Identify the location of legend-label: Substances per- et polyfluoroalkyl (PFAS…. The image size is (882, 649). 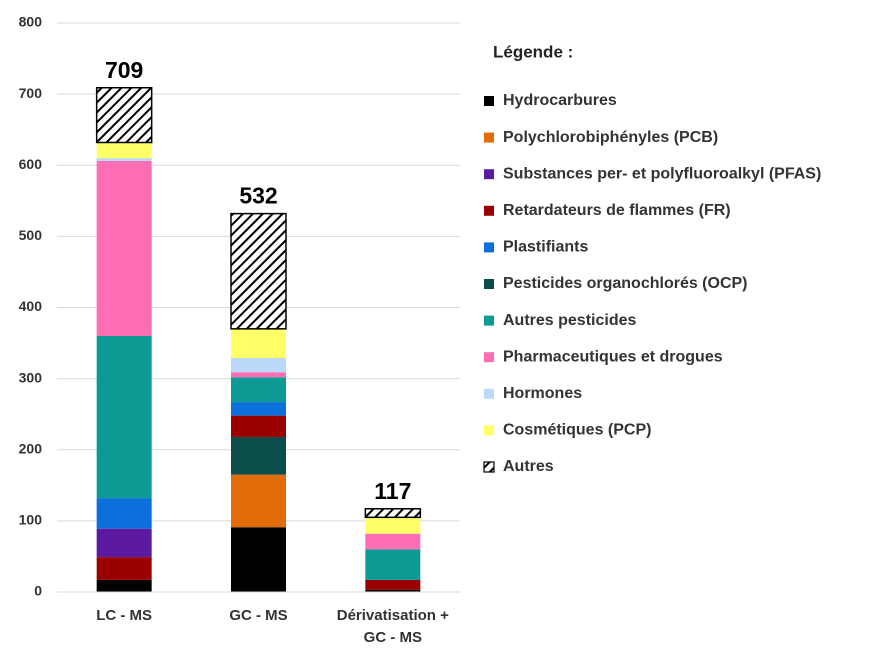
(662, 173).